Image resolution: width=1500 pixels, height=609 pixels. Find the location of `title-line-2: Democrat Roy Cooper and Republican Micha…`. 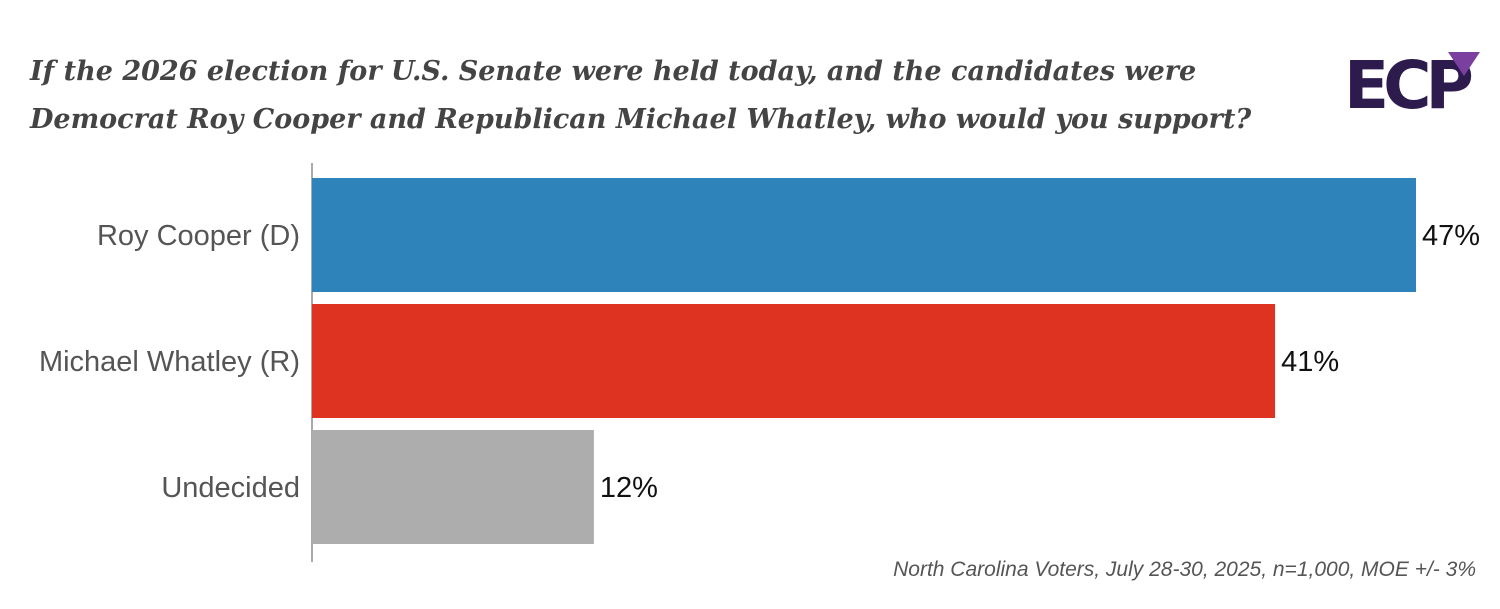

title-line-2: Democrat Roy Cooper and Republican Micha… is located at coordinates (641, 119).